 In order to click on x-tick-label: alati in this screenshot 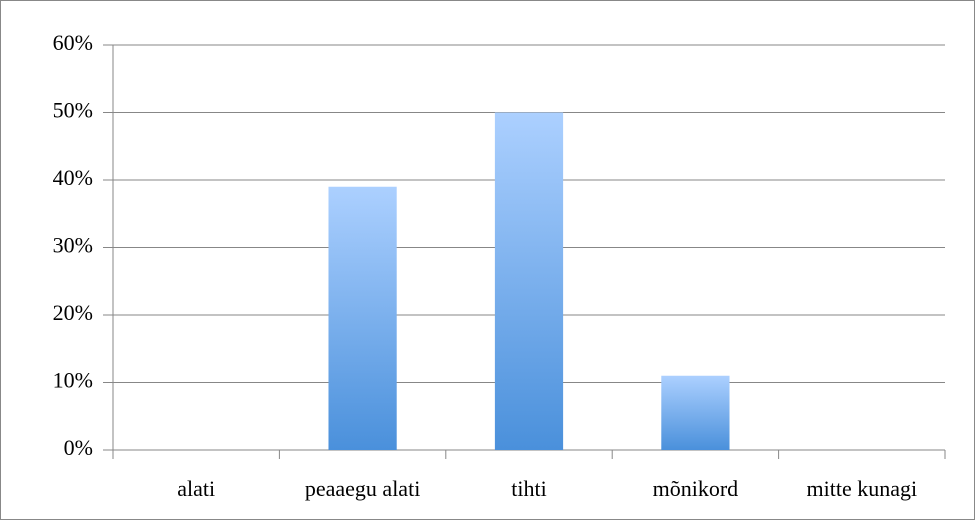, I will do `click(196, 488)`.